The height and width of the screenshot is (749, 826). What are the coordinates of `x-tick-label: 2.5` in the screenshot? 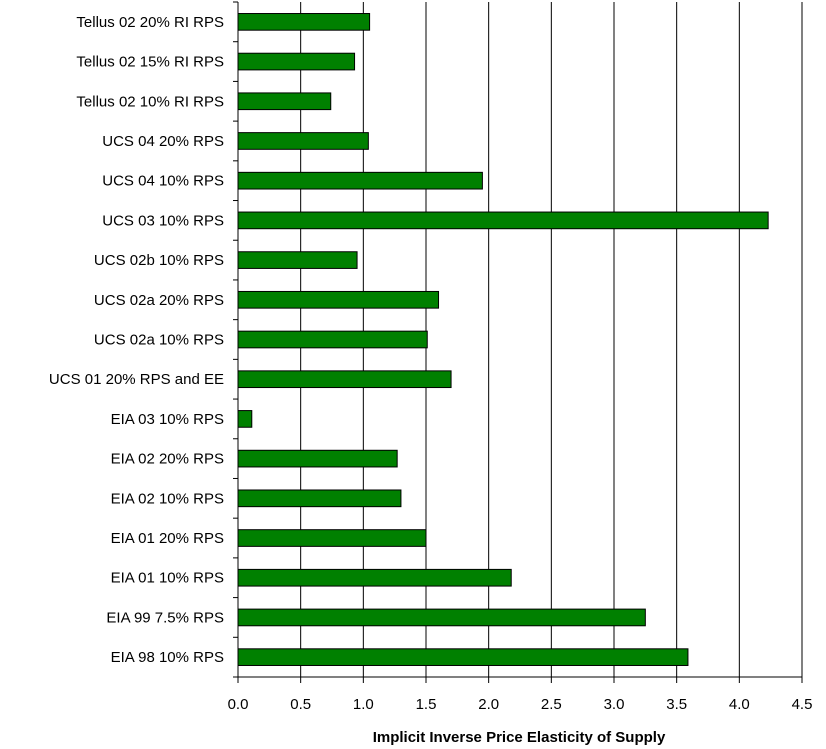 It's located at (551, 704).